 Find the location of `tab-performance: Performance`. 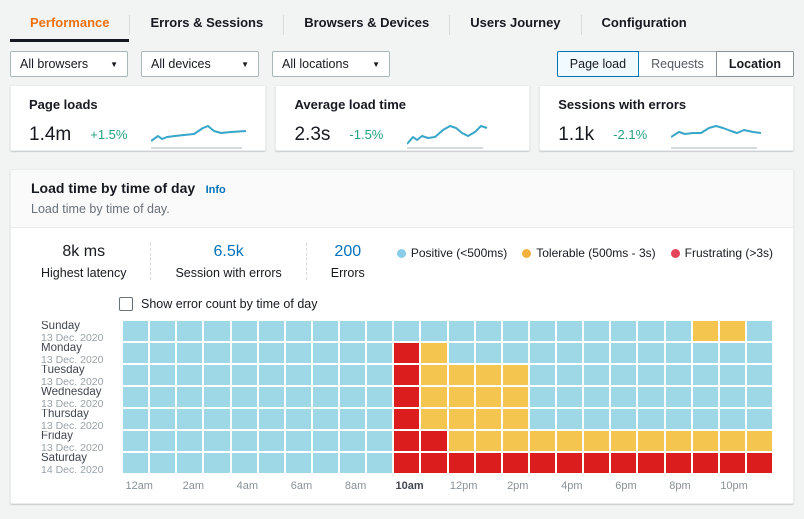

tab-performance: Performance is located at coordinates (70, 27).